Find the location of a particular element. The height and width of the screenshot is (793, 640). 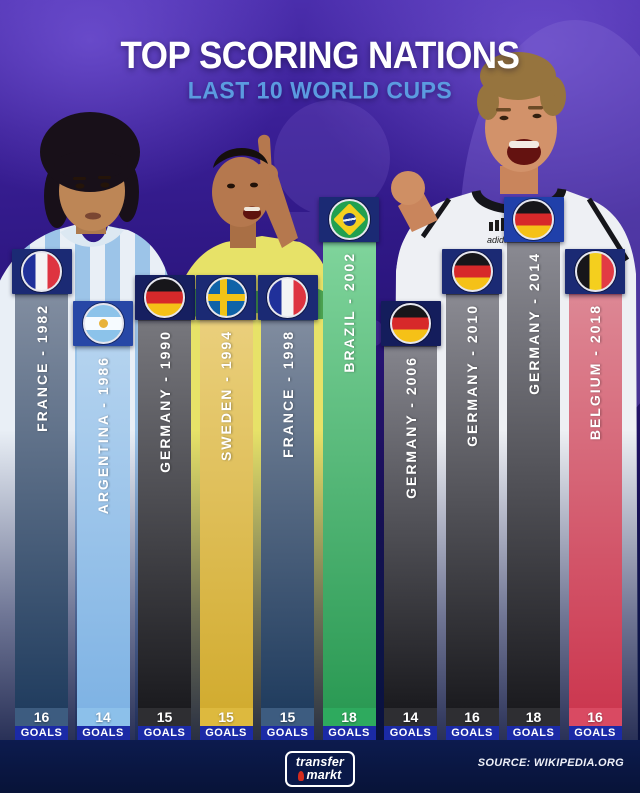

bar-column: FRANCE - 1982 16 GOALS is located at coordinates (41, 494).